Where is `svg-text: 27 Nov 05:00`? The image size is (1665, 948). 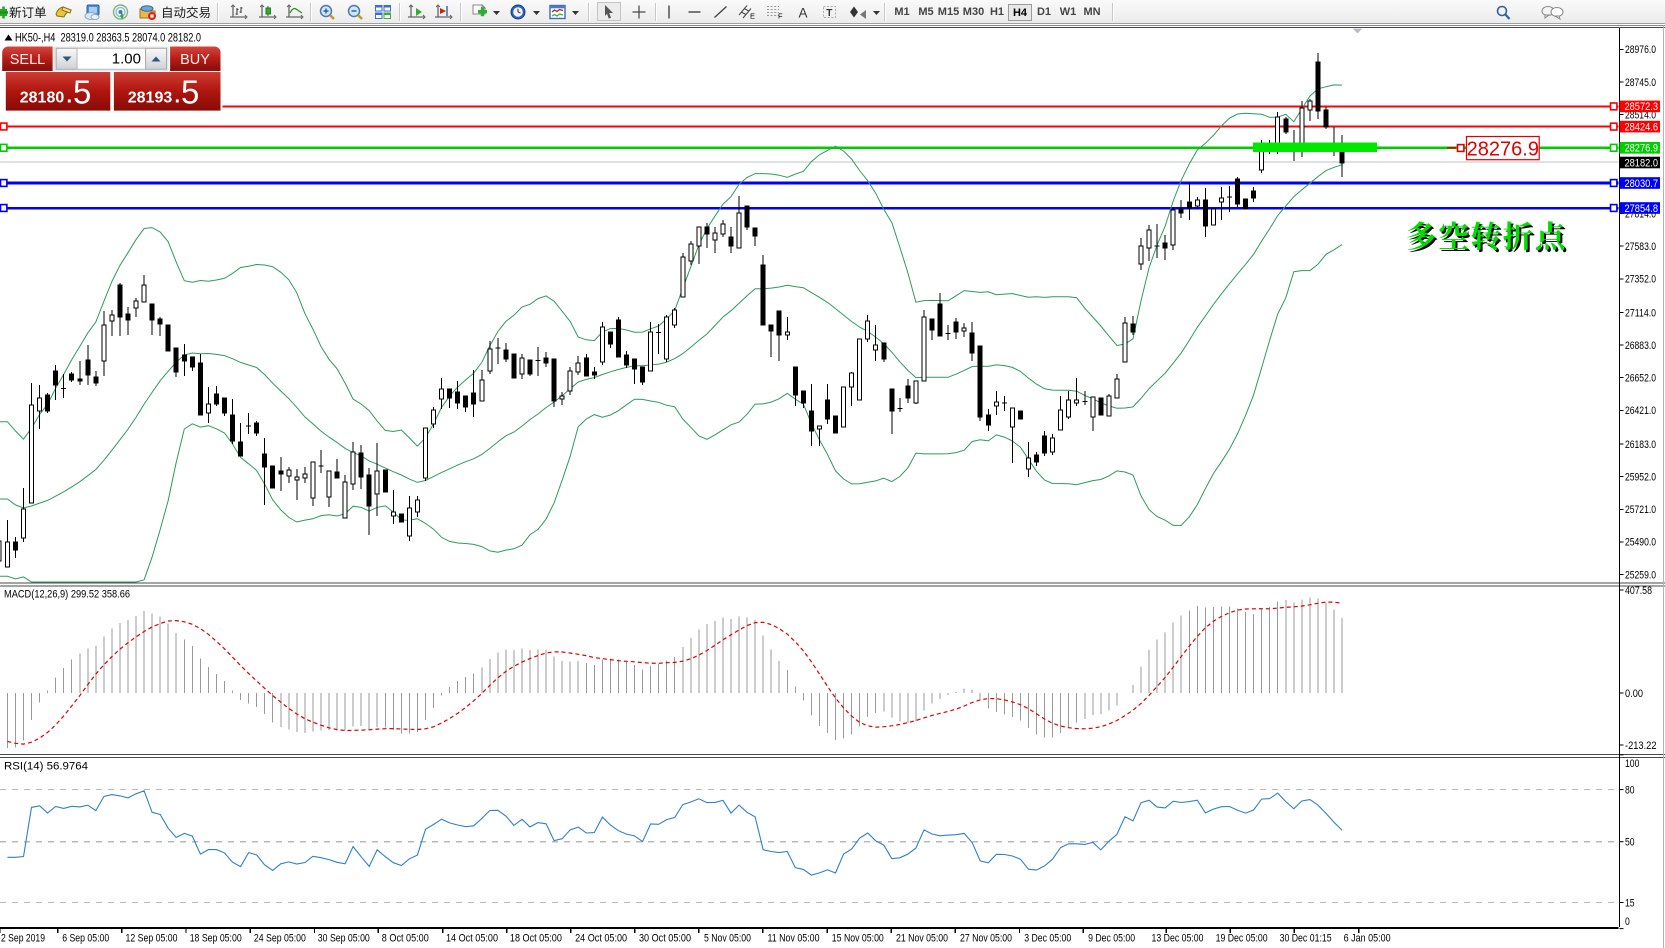
svg-text: 27 Nov 05:00 is located at coordinates (986, 939).